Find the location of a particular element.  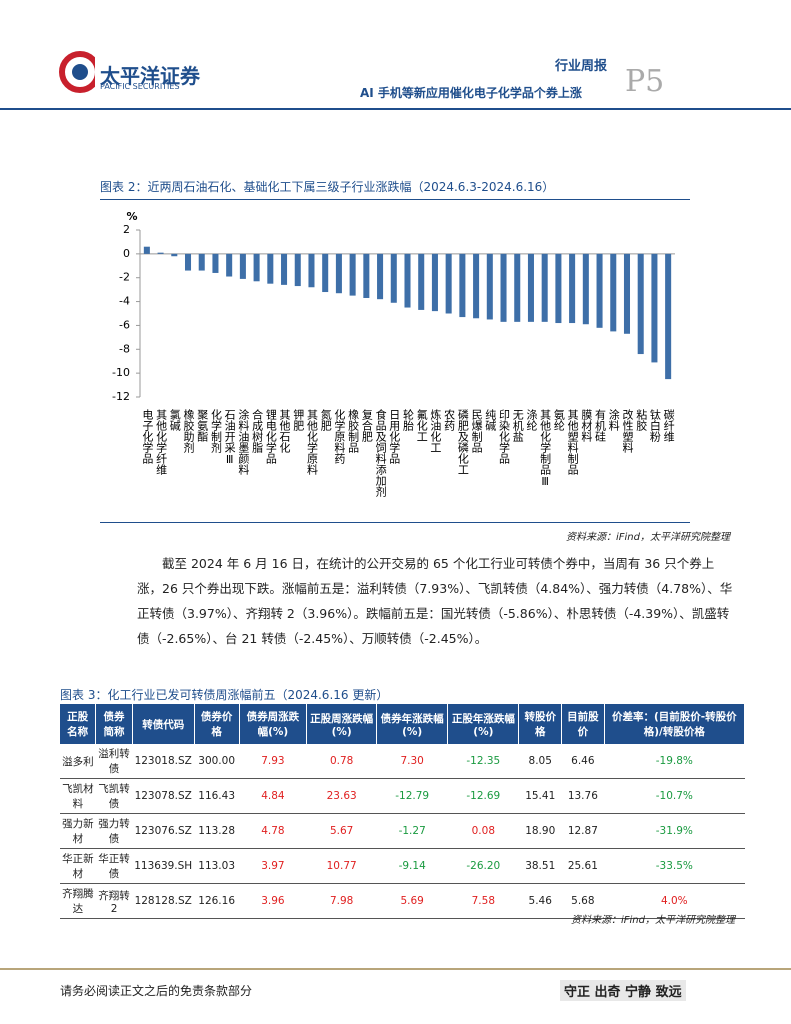

x-tick-label: 橡胶助剂 is located at coordinates (188, 431).